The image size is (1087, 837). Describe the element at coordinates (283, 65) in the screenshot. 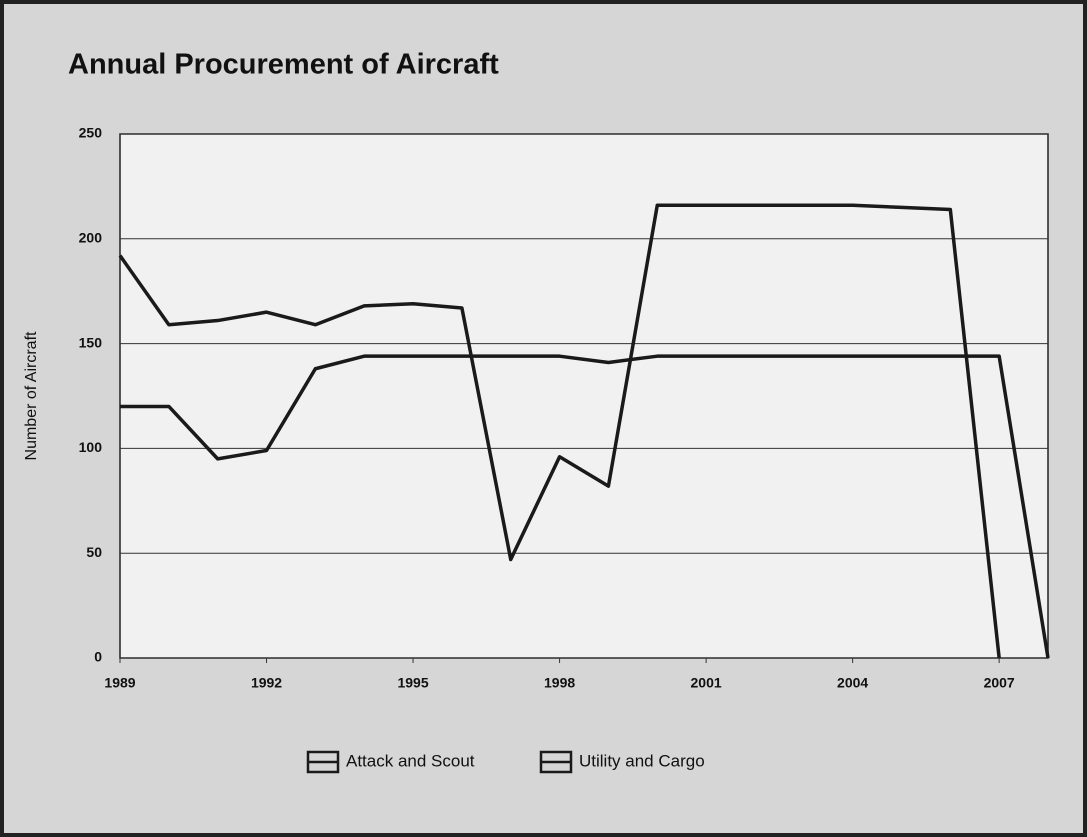

I see `chart-title: Annual Procurement of Aircraft` at that location.